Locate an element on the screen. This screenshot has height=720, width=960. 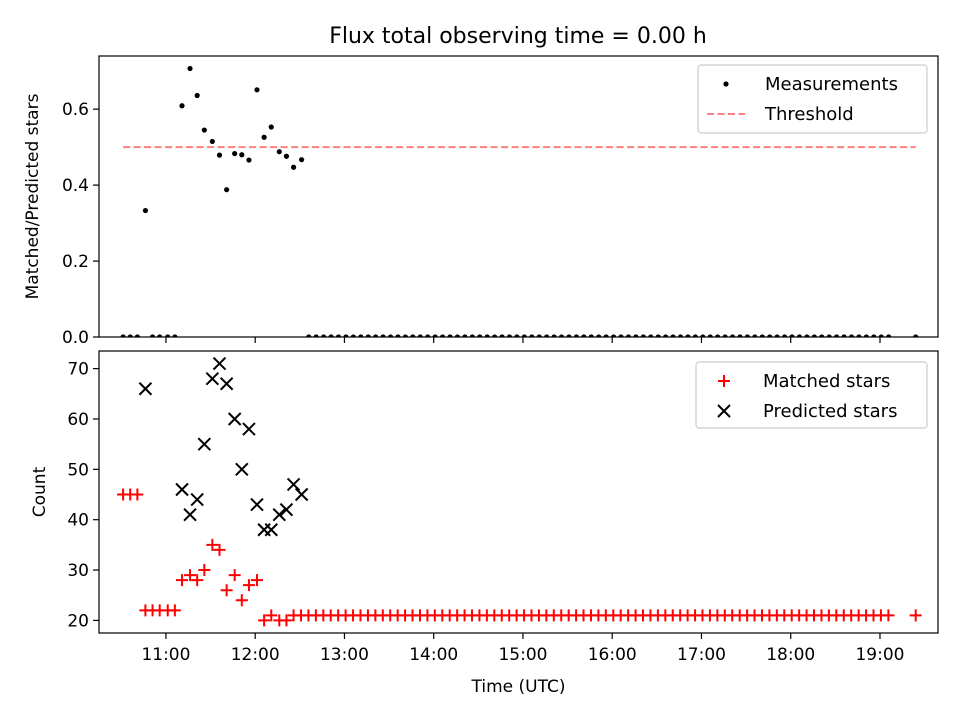
y-tick-label: 70 is located at coordinates (78, 370).